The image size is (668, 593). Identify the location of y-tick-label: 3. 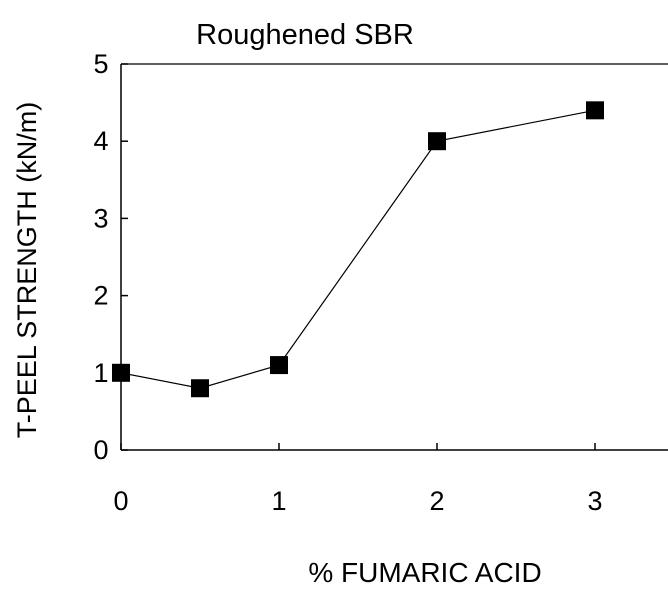
(100, 218).